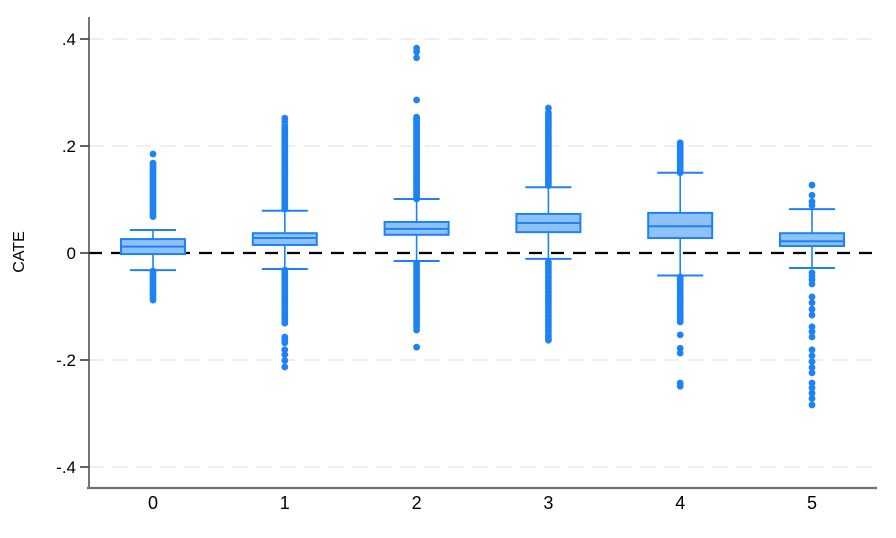  Describe the element at coordinates (69, 39) in the screenshot. I see `y-tick-label: .4` at that location.